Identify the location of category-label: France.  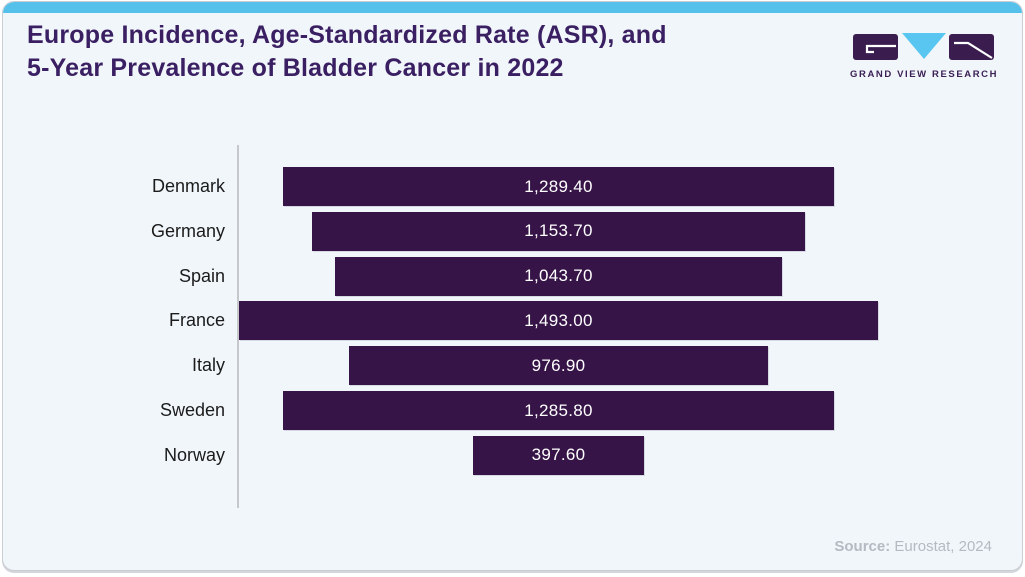
(196, 320).